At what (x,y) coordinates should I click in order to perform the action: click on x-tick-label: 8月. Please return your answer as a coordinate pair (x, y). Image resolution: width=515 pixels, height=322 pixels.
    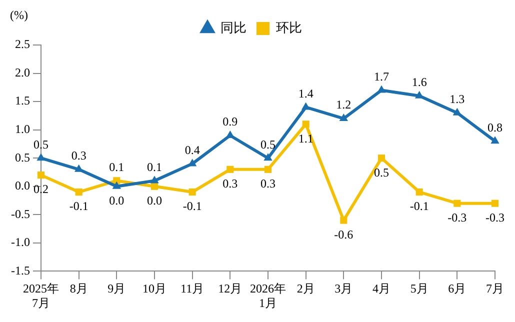
    Looking at the image, I should click on (79, 289).